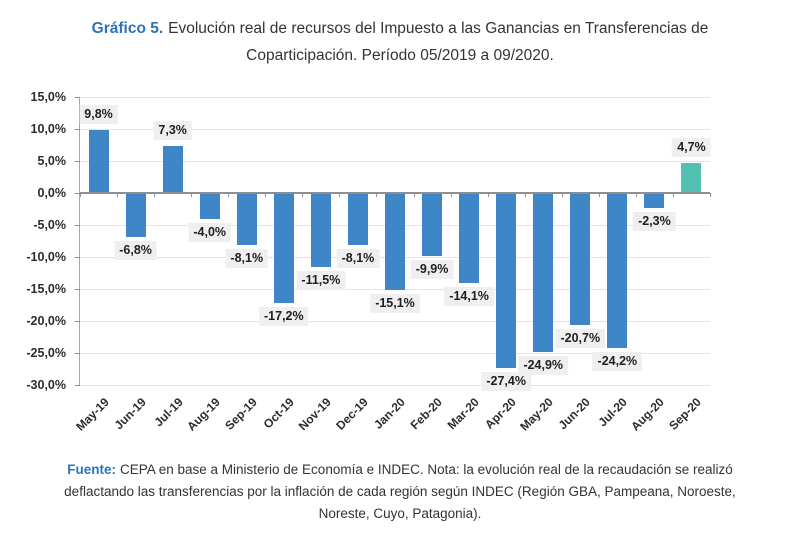  I want to click on chart-title-prefix: Gráfico 5., so click(127, 28).